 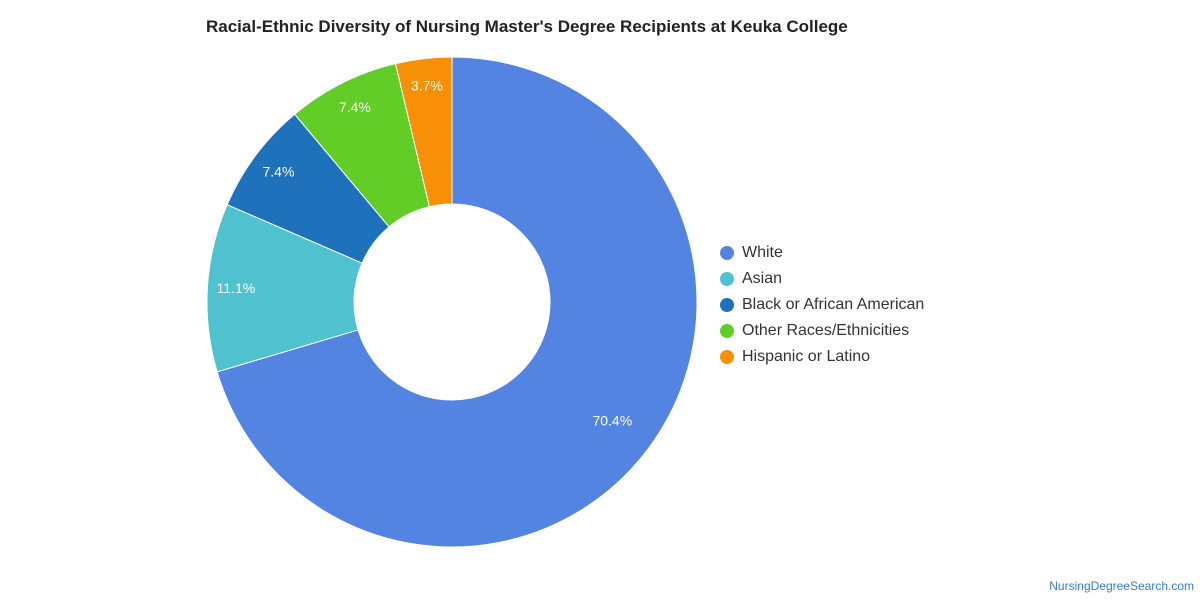 What do you see at coordinates (806, 356) in the screenshot?
I see `legend-label: Hispanic or Latino` at bounding box center [806, 356].